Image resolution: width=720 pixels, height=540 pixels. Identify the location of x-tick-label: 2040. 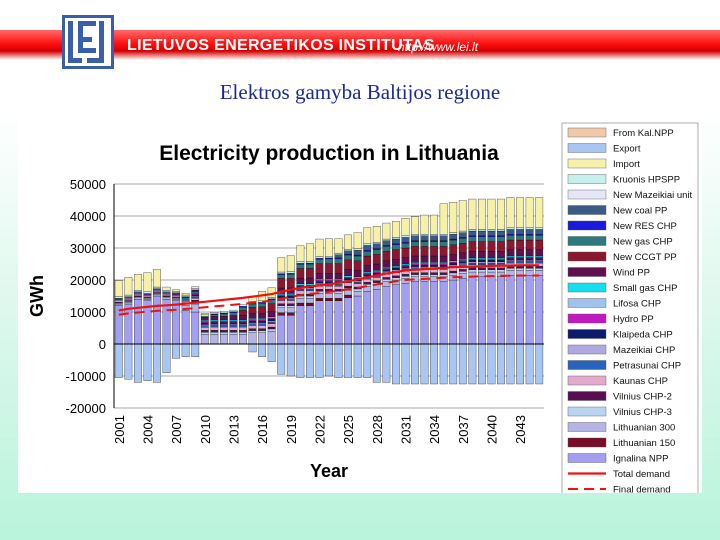
(491, 429).